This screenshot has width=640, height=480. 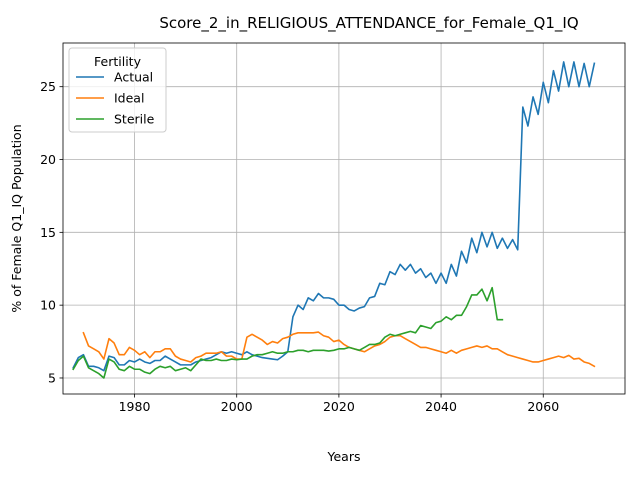 I want to click on y-tick-label: 10, so click(x=48, y=305).